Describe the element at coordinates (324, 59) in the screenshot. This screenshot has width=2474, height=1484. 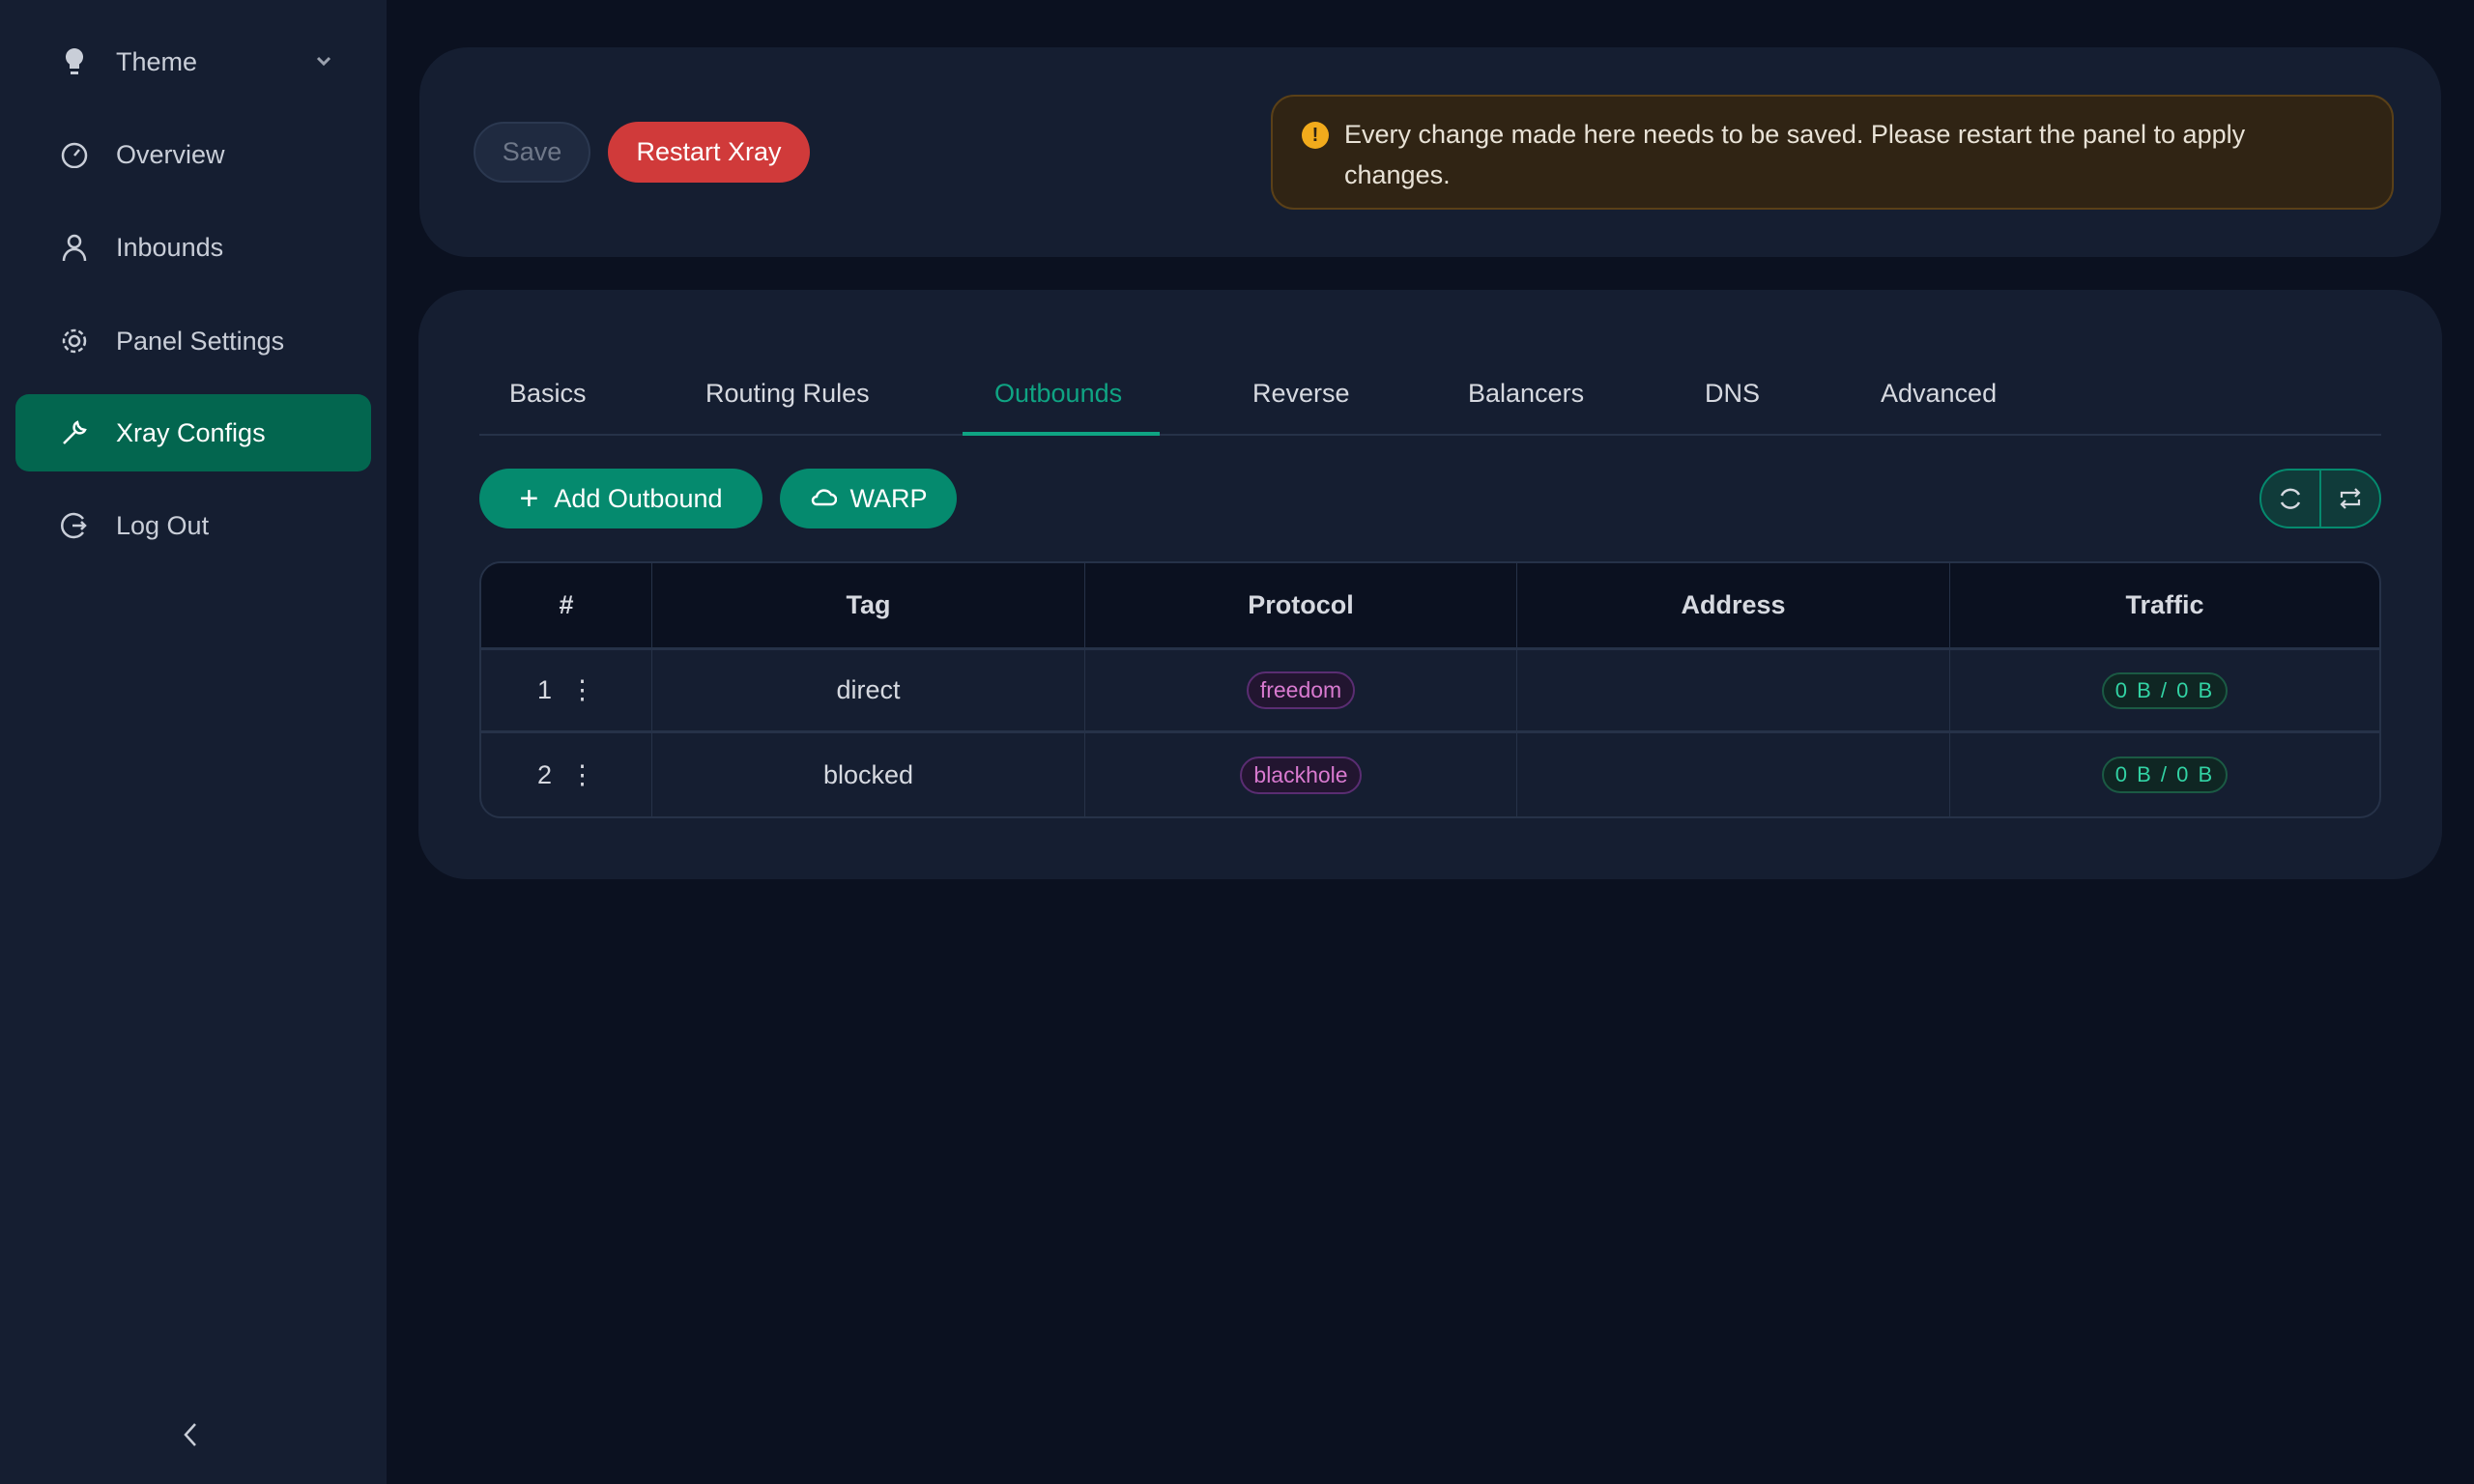
I see `chevron-down-icon` at that location.